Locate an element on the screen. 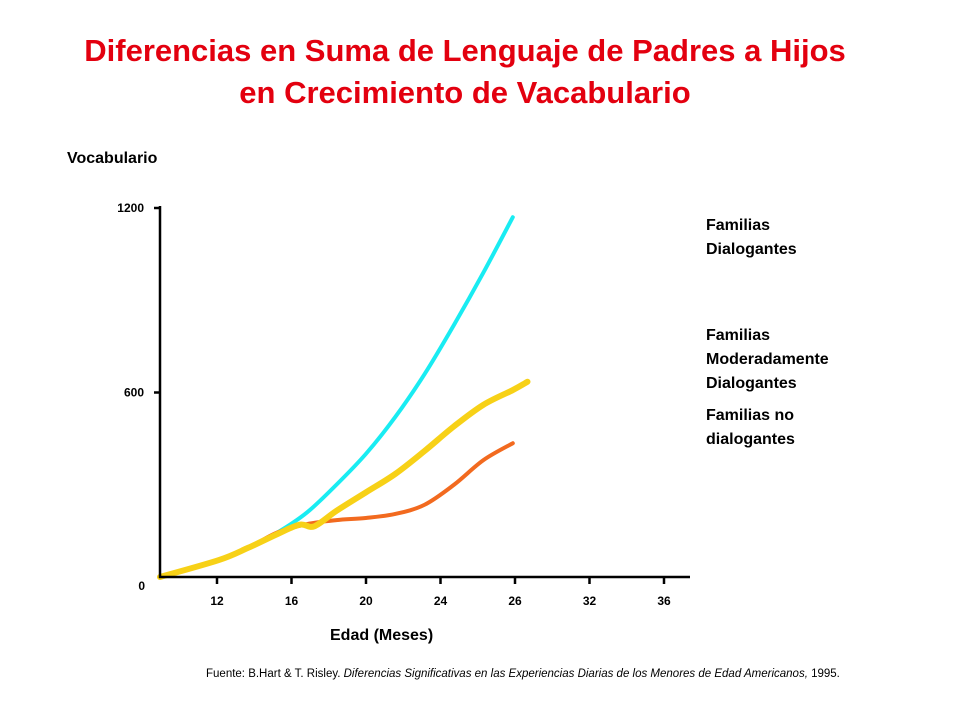 The width and height of the screenshot is (960, 720). series-line-moderadamente is located at coordinates (344, 479).